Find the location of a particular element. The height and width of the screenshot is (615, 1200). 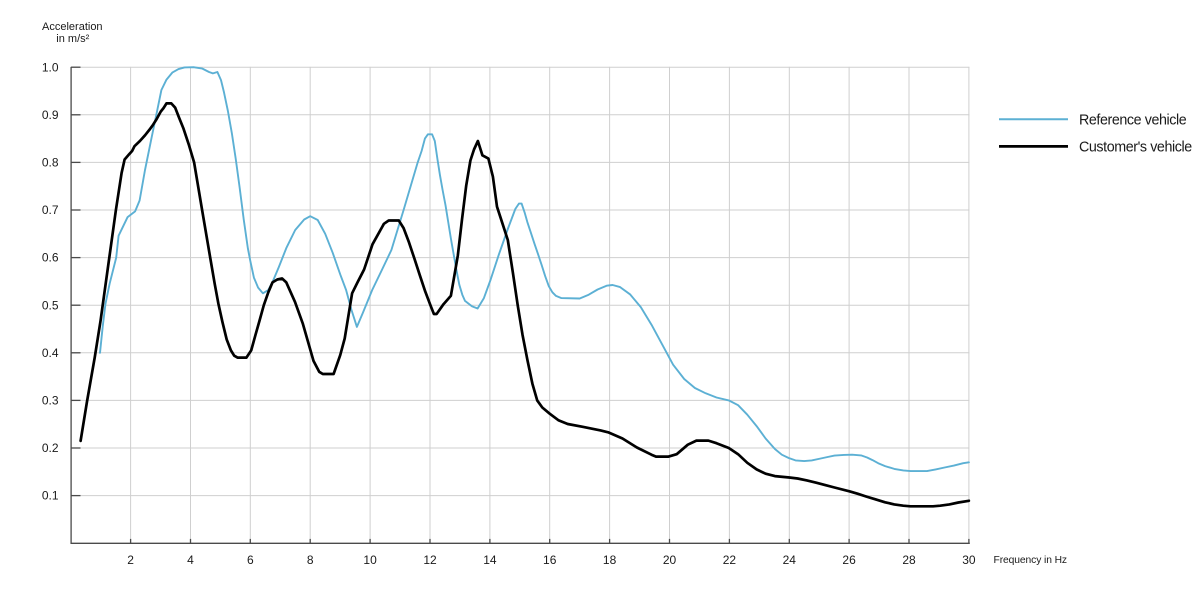

svg-text: 1.0 is located at coordinates (50, 67).